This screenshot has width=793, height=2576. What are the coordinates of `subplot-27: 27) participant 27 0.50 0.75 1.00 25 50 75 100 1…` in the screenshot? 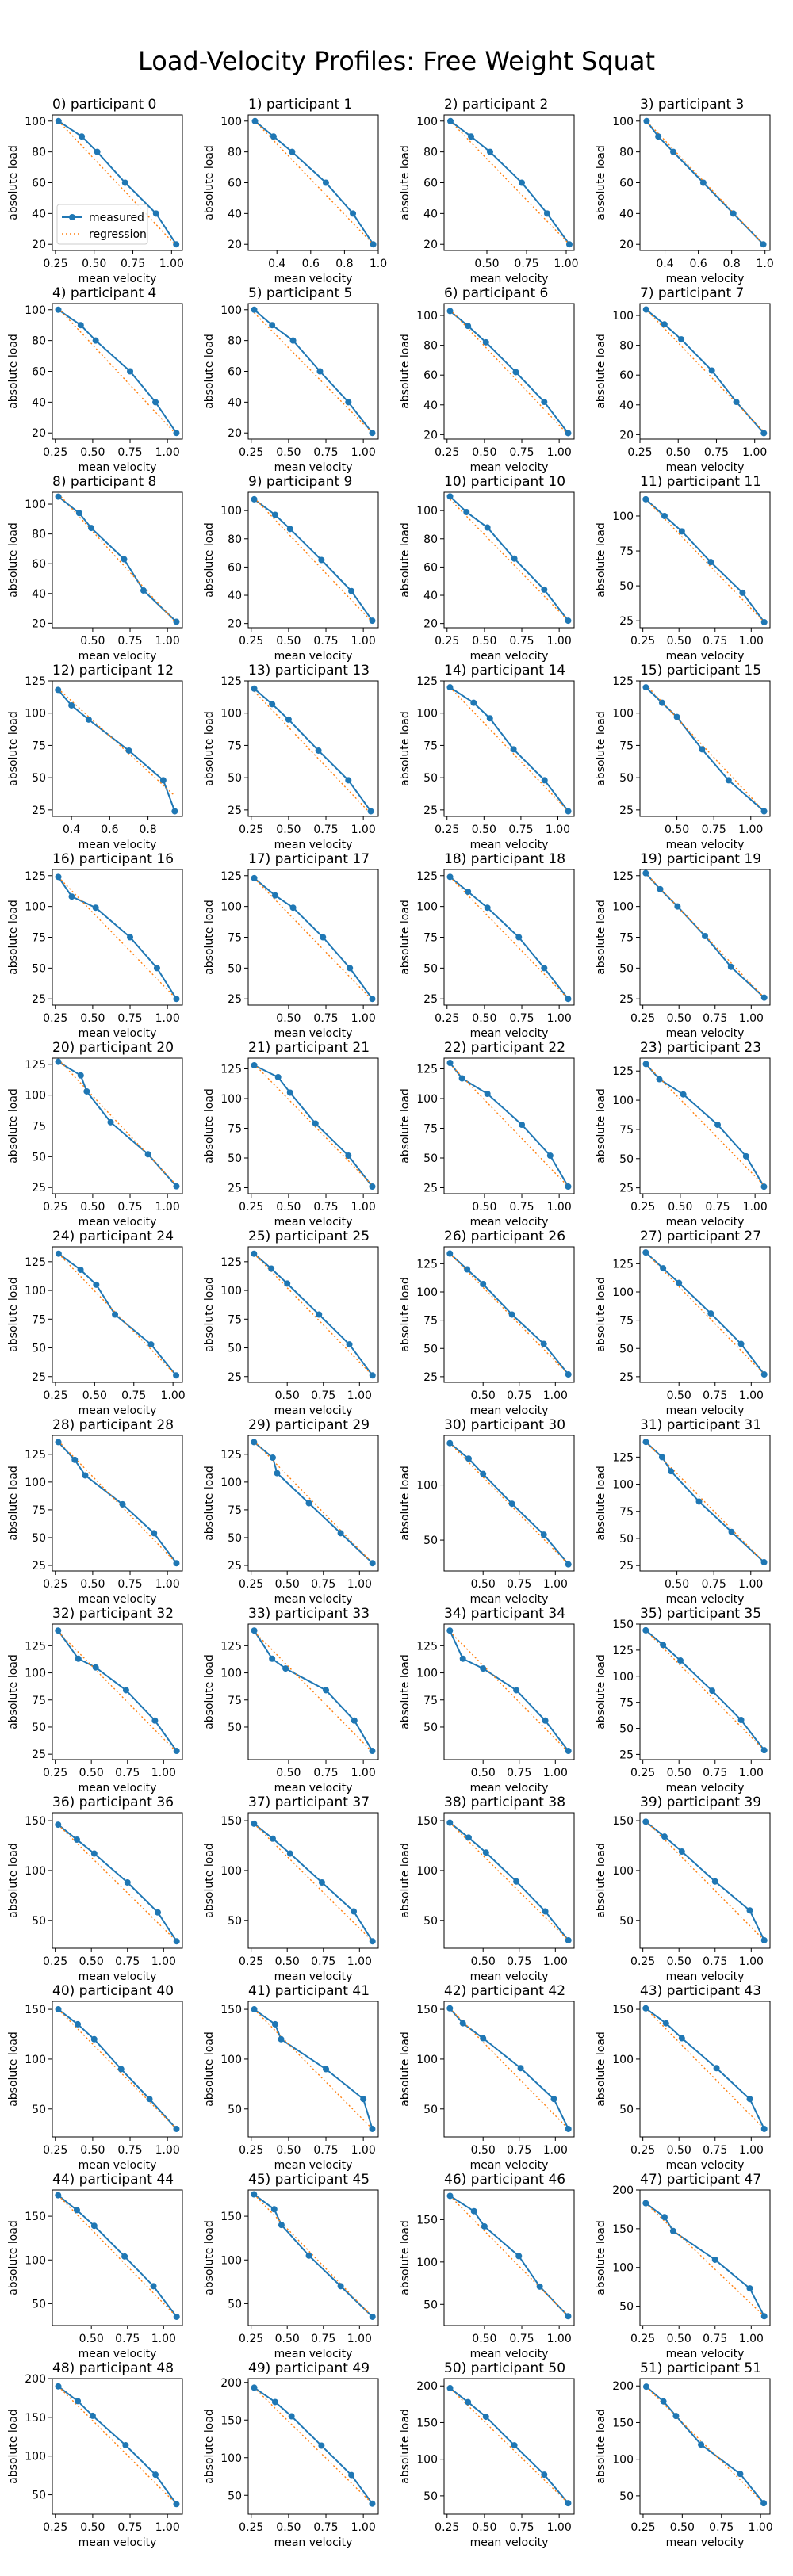 It's located at (683, 1323).